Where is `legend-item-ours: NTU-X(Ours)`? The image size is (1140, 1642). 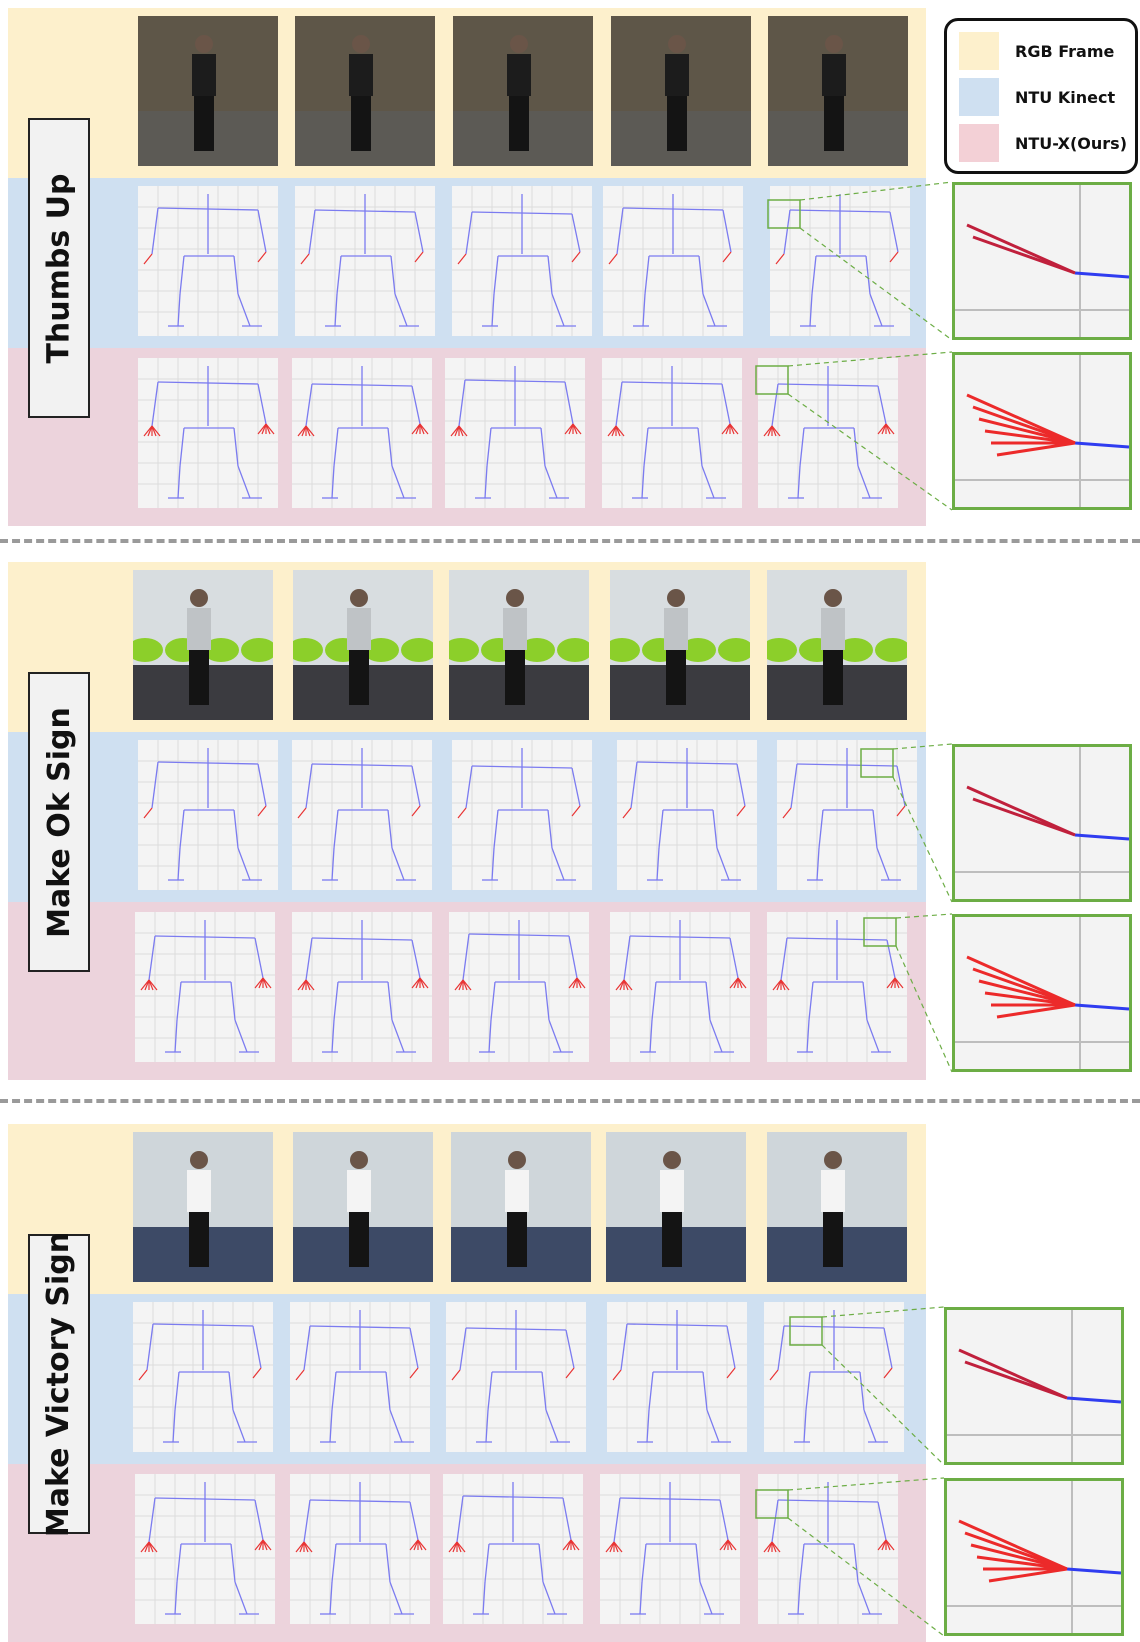 legend-item-ours: NTU-X(Ours) is located at coordinates (1047, 143).